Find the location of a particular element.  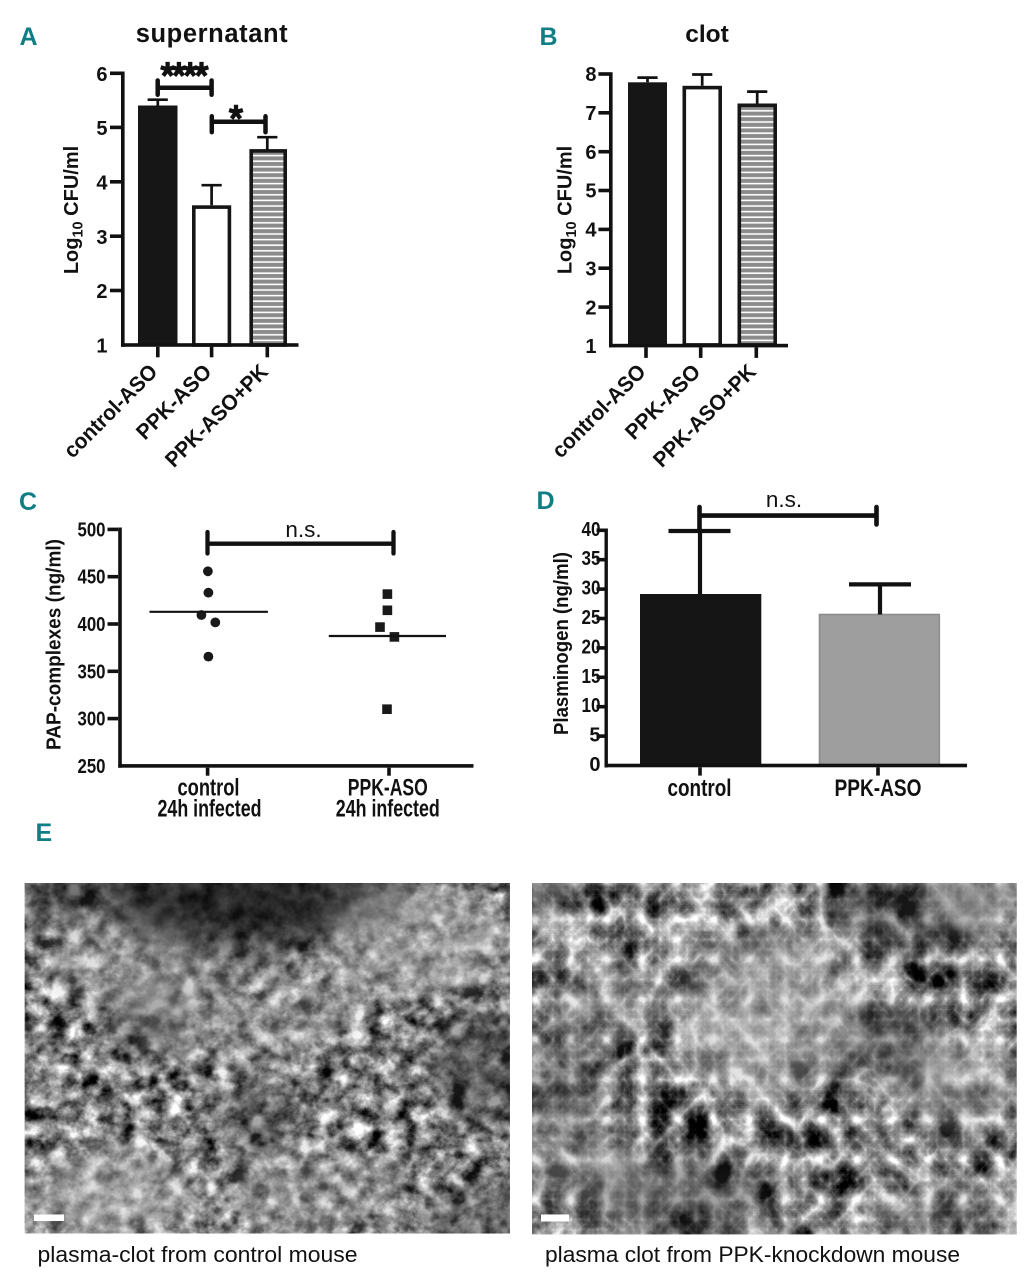

svg-text: 15 is located at coordinates (591, 677).